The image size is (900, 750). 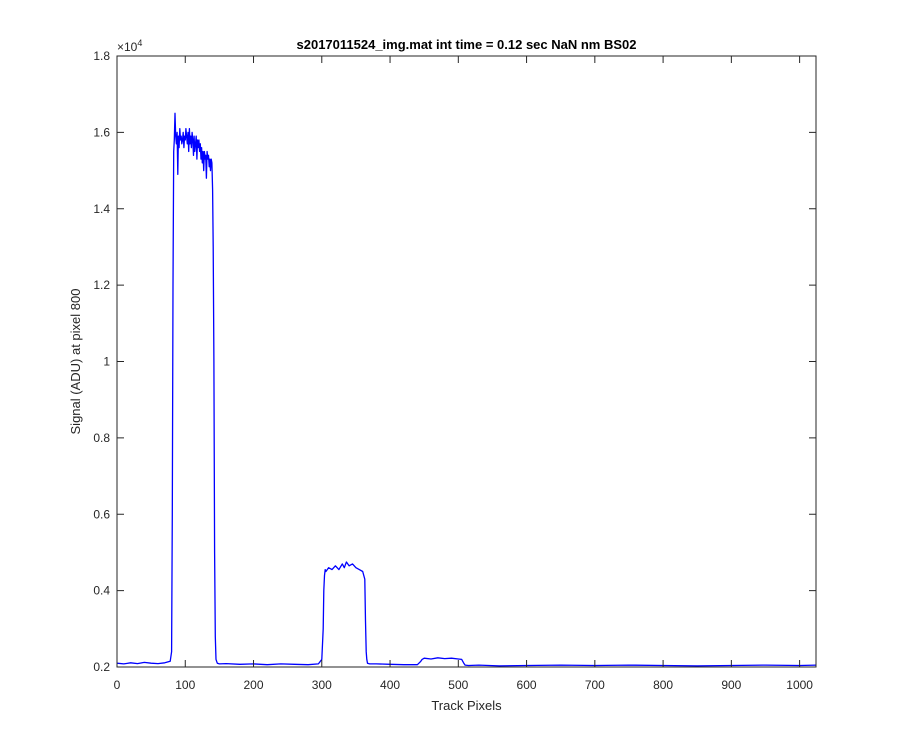 What do you see at coordinates (595, 685) in the screenshot?
I see `x-tick-label: 700` at bounding box center [595, 685].